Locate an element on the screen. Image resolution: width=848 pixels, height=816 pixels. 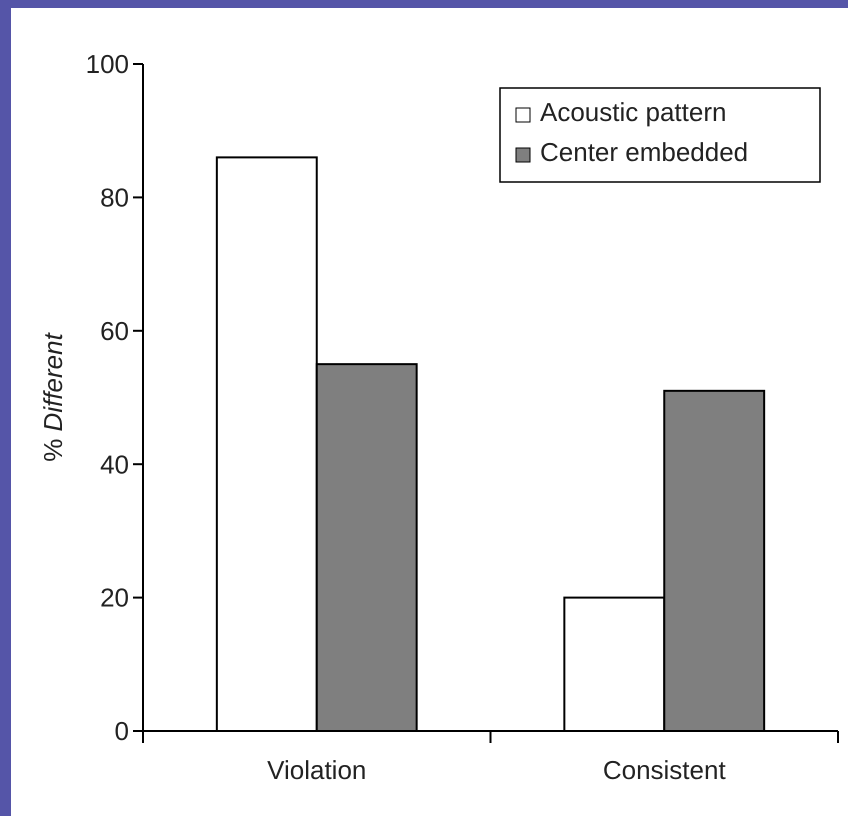
x-tick-label: Consistent is located at coordinates (664, 770).